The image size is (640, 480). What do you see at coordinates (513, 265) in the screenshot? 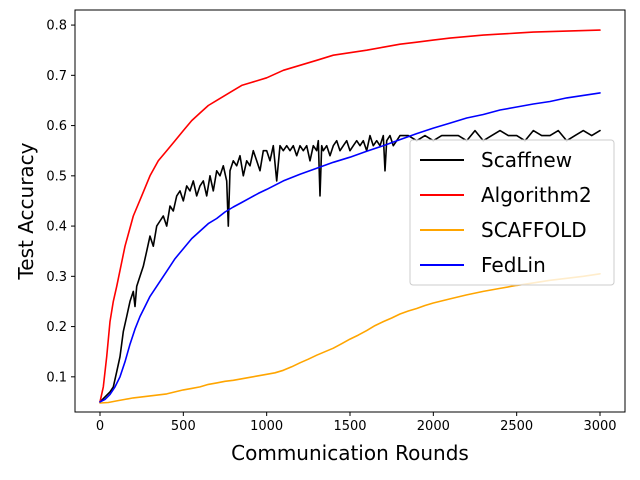
I see `legend-label-fedlin: FedLin` at bounding box center [513, 265].